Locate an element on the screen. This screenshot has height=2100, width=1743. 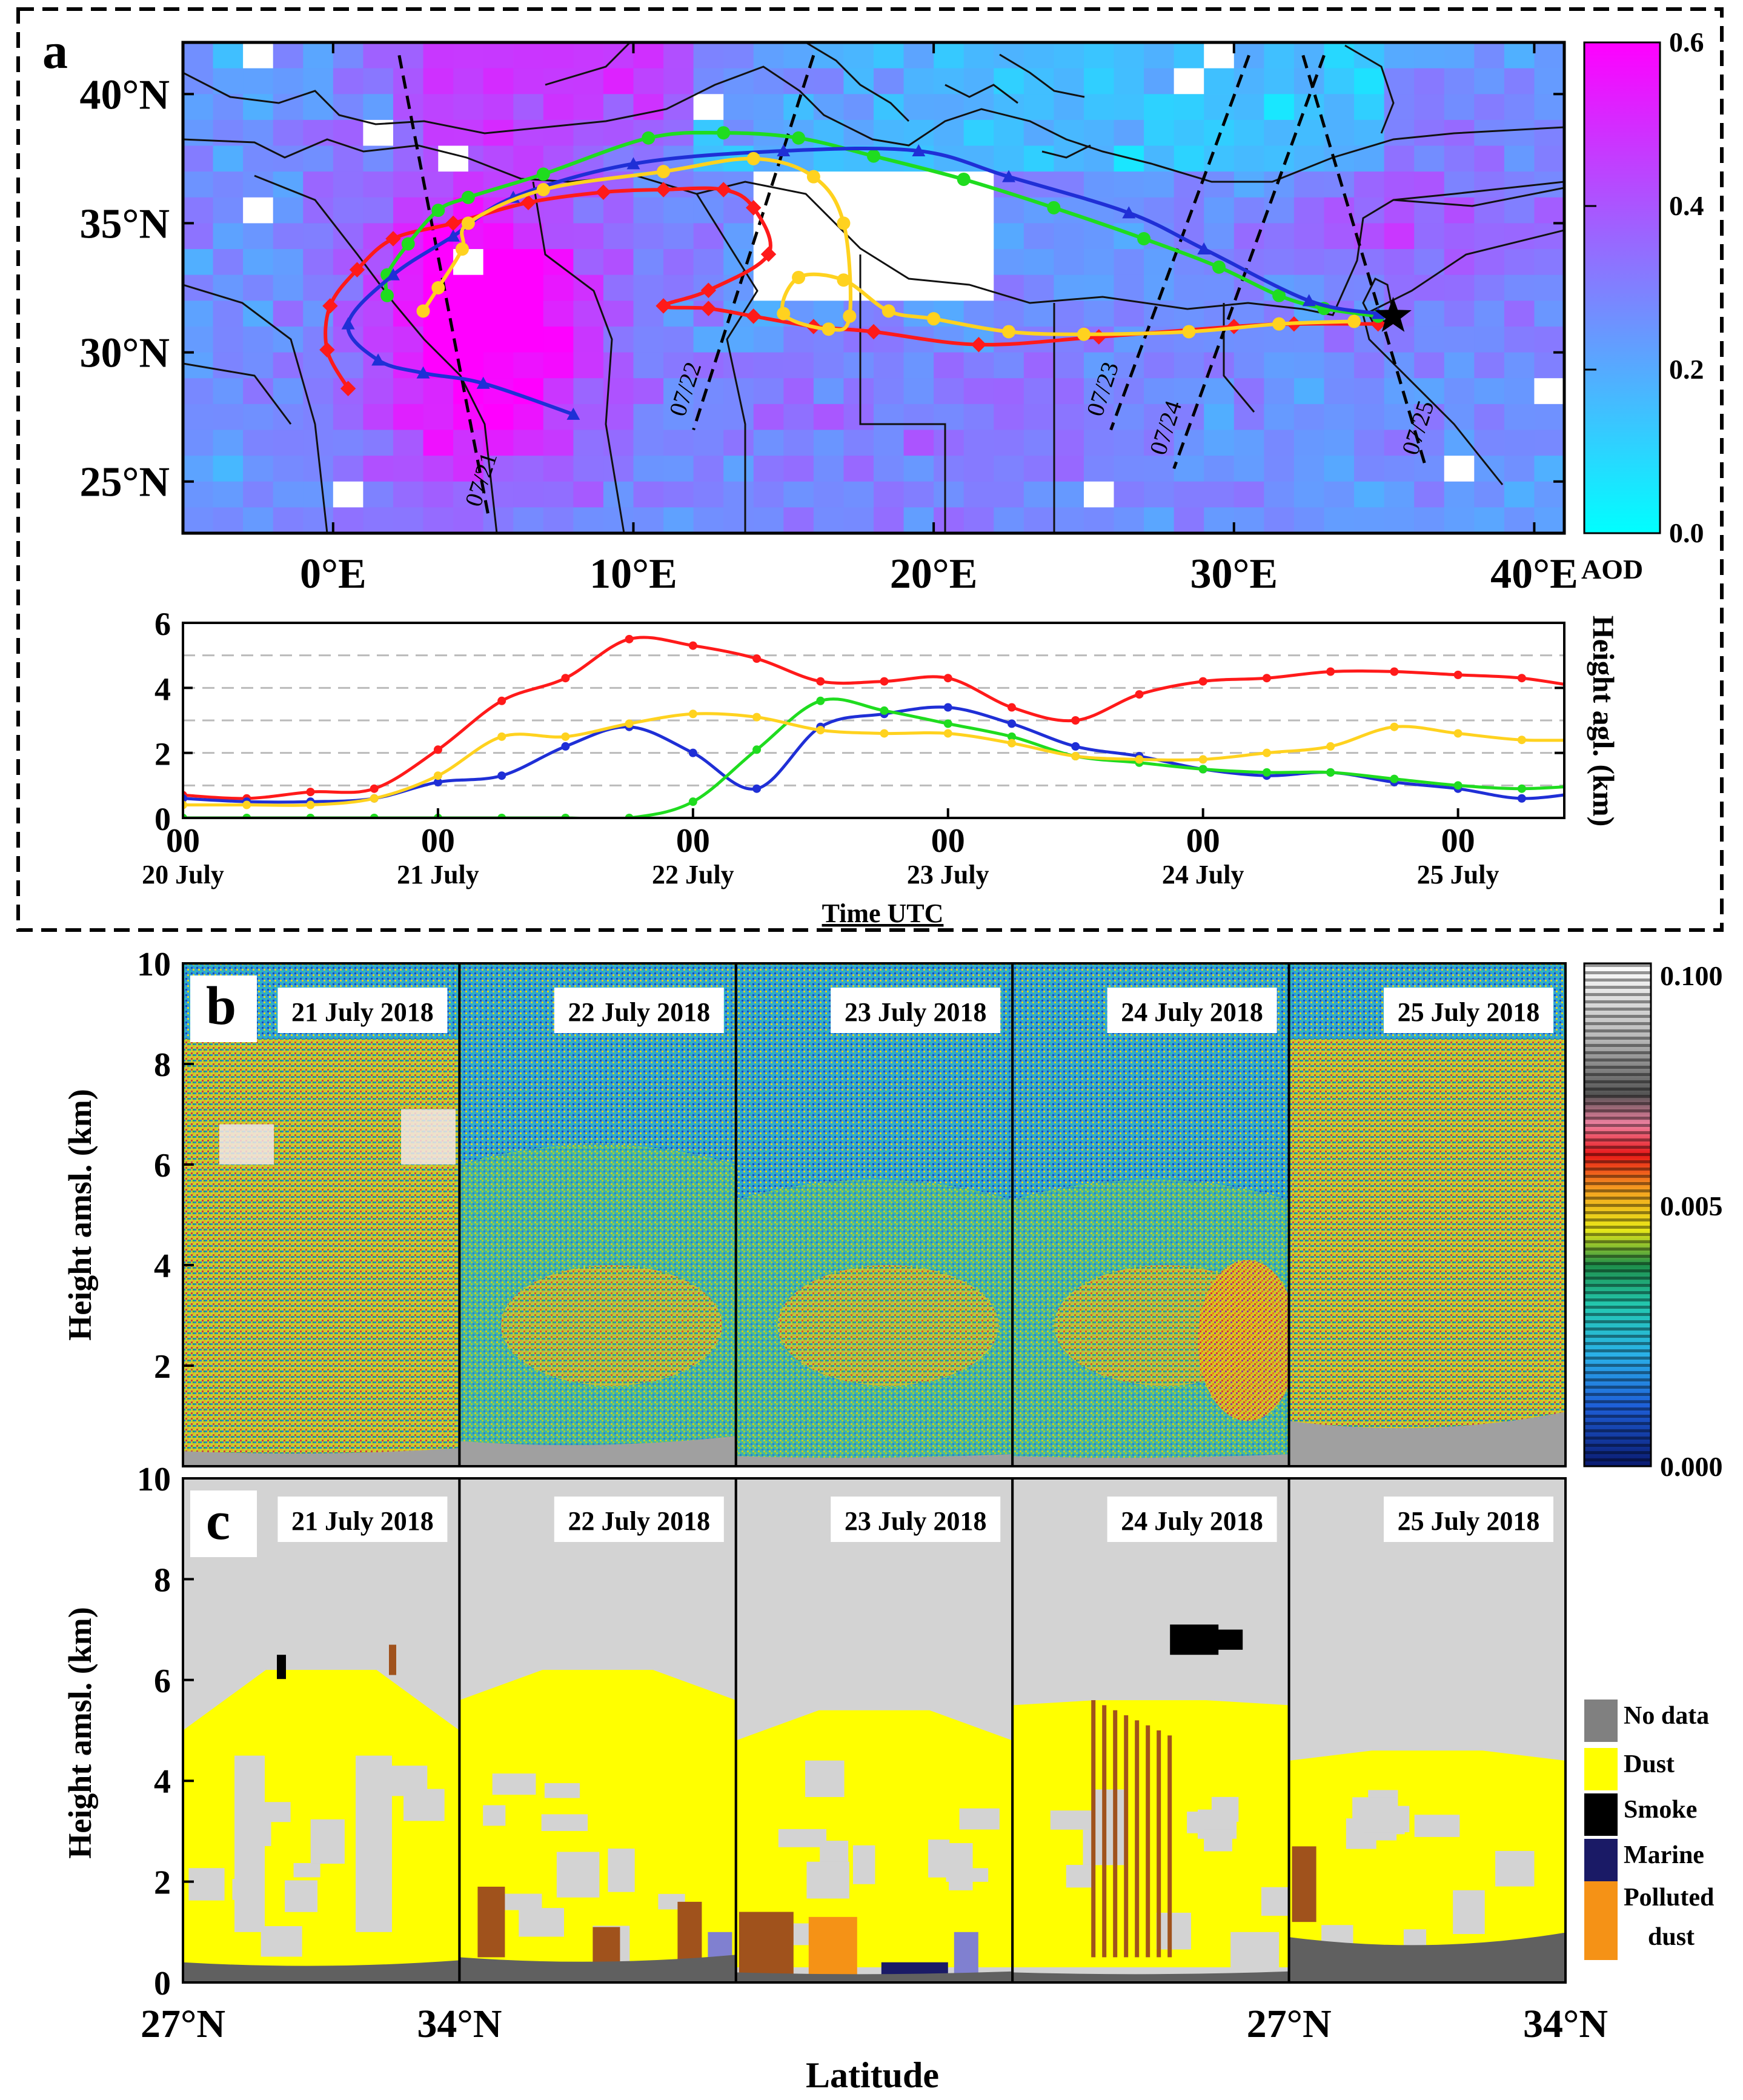
height-x-tick-date: 21 July is located at coordinates (438, 874).